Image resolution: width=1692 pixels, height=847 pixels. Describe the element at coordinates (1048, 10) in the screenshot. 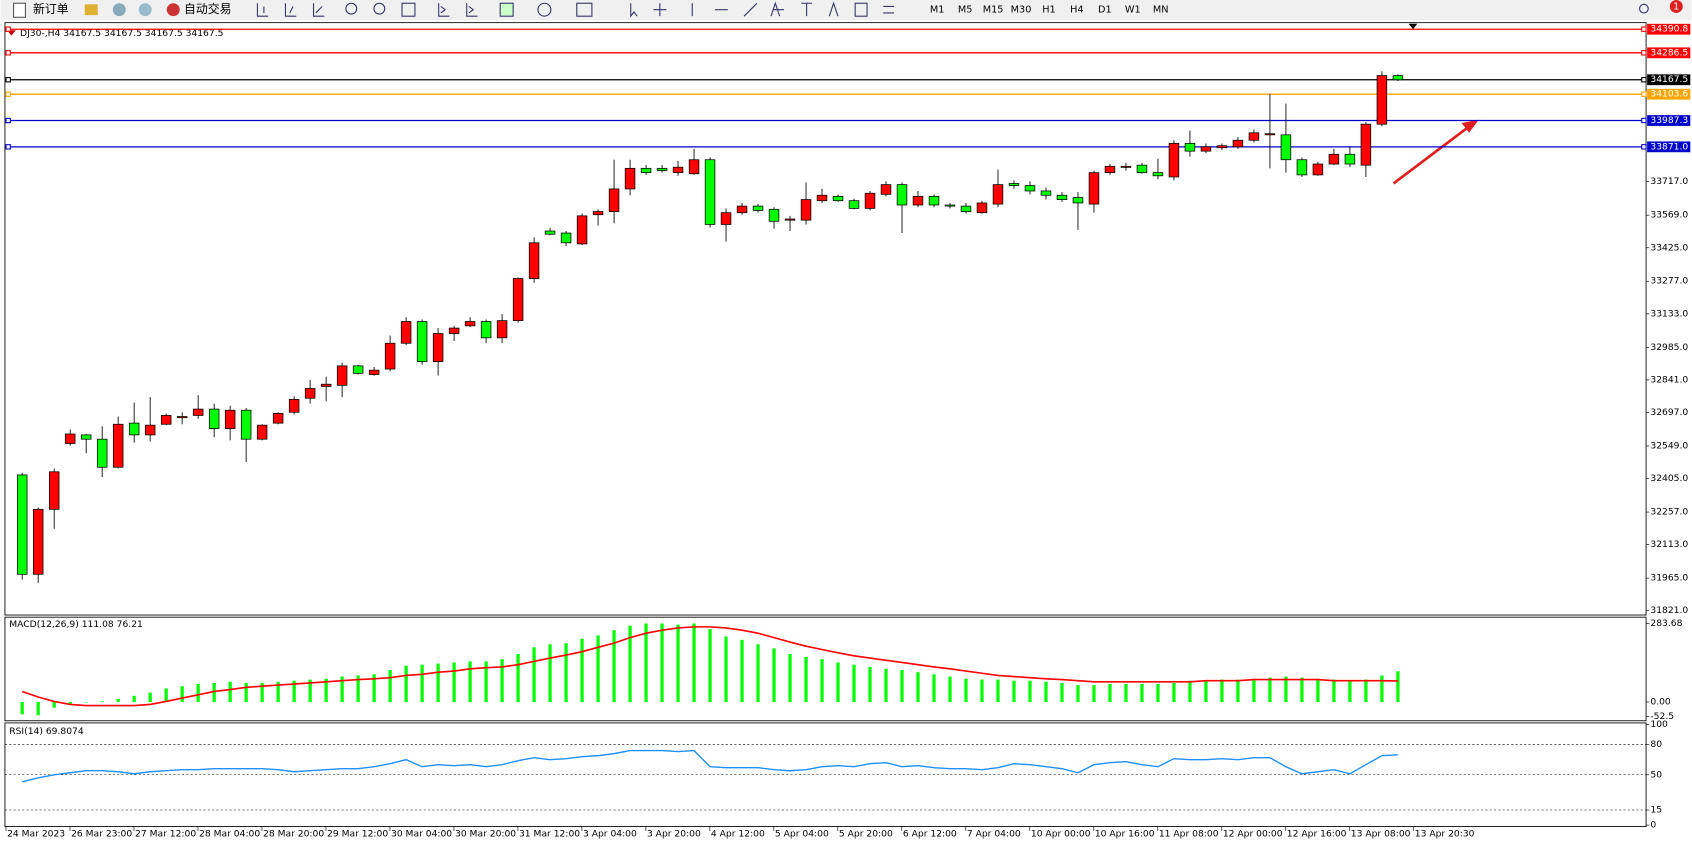

I see `timeframe-button: H1` at that location.